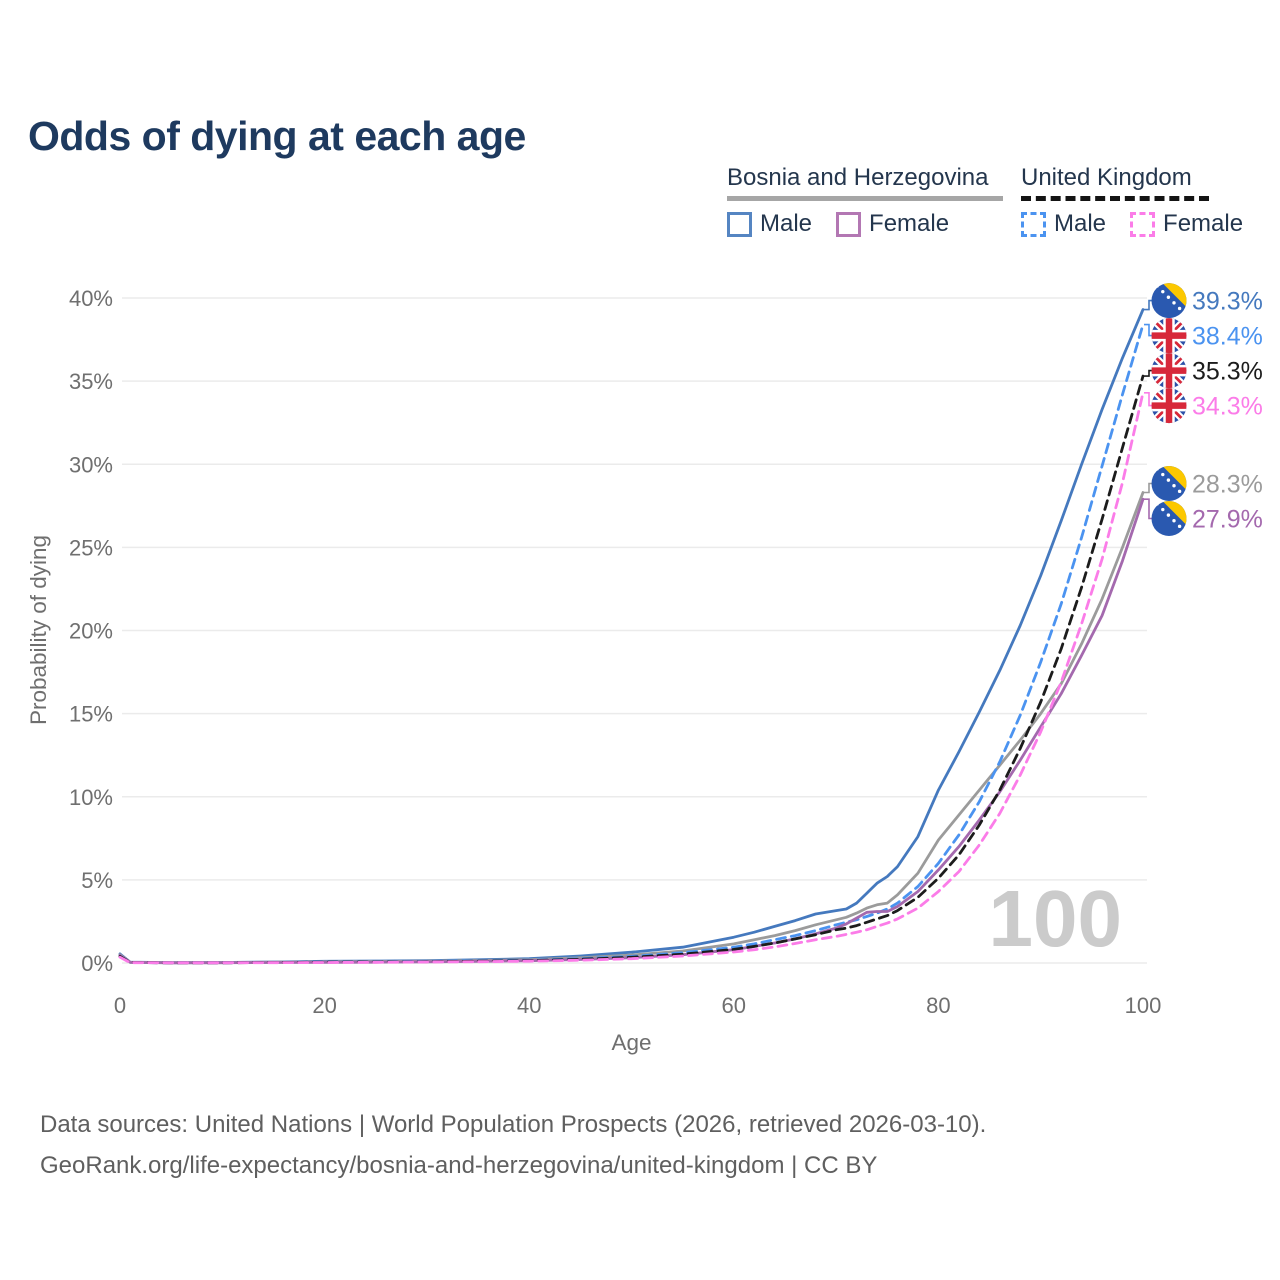  What do you see at coordinates (739, 224) in the screenshot?
I see `bosnia-male-swatch-icon` at bounding box center [739, 224].